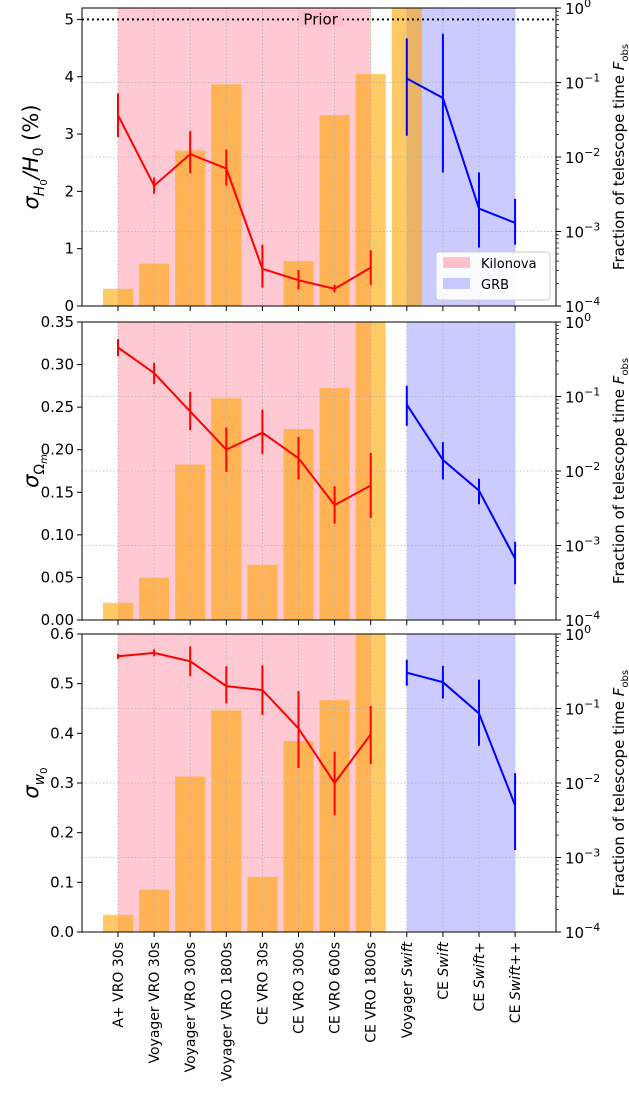 The height and width of the screenshot is (1100, 629). What do you see at coordinates (191, 1007) in the screenshot?
I see `category-label-3: Voyager VRO 300s` at bounding box center [191, 1007].